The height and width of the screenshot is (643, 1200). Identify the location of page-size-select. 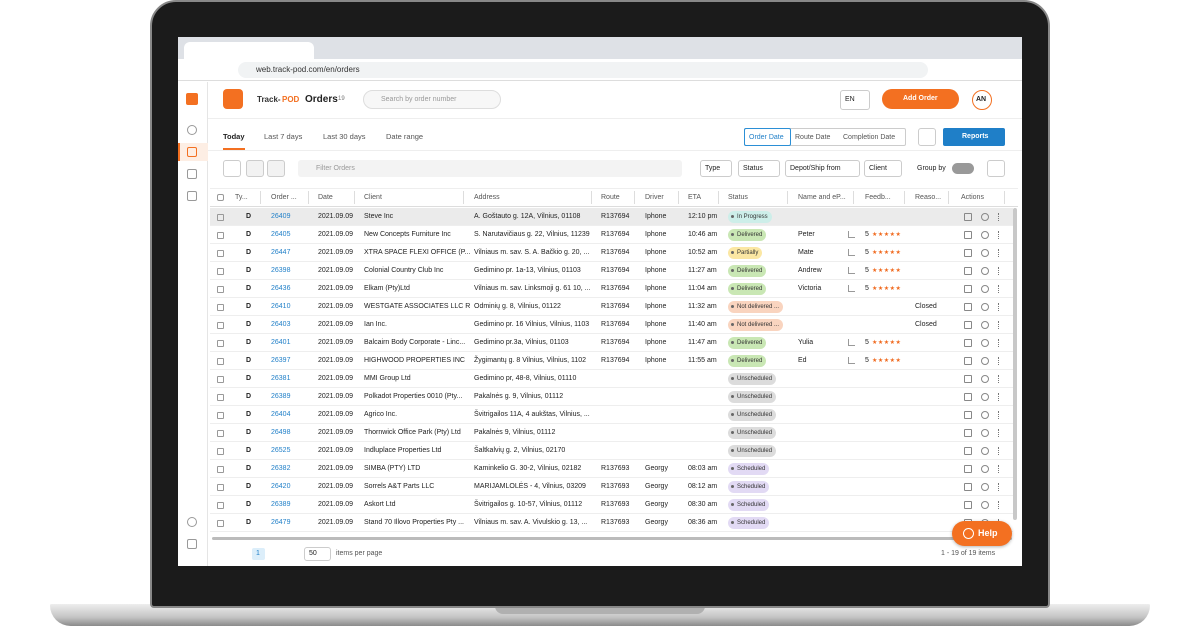
(317, 554).